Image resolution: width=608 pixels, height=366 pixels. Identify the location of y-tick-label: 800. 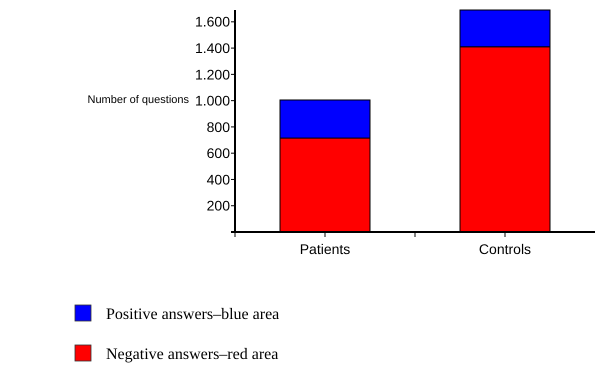
(218, 126).